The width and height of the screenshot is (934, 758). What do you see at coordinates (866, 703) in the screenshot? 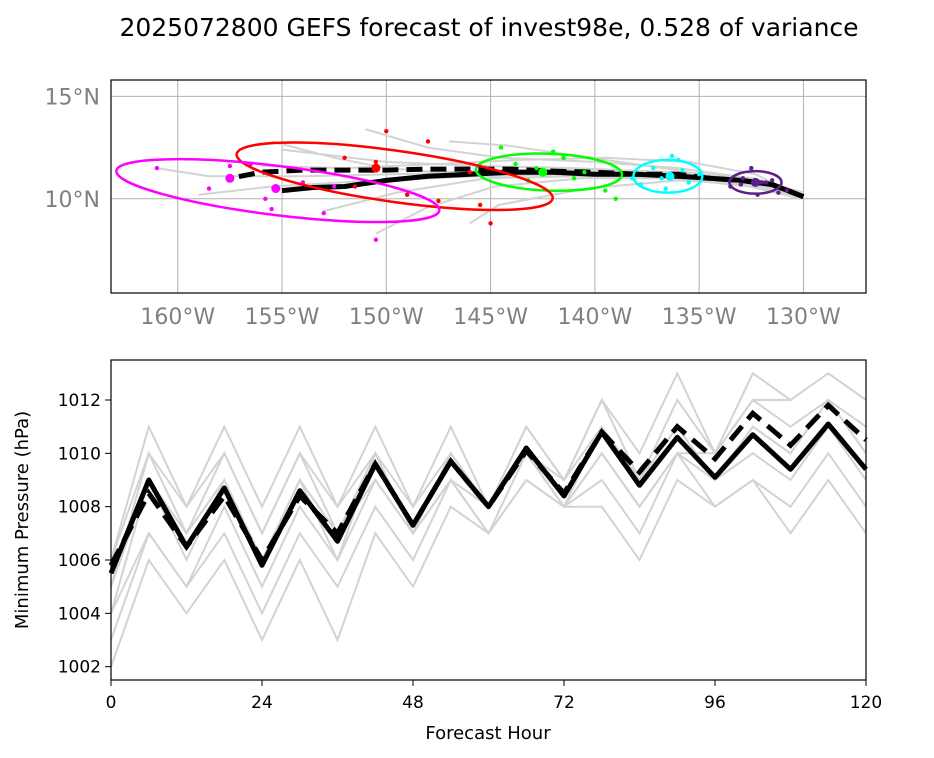
I see `x-tick-label: 120` at bounding box center [866, 703].